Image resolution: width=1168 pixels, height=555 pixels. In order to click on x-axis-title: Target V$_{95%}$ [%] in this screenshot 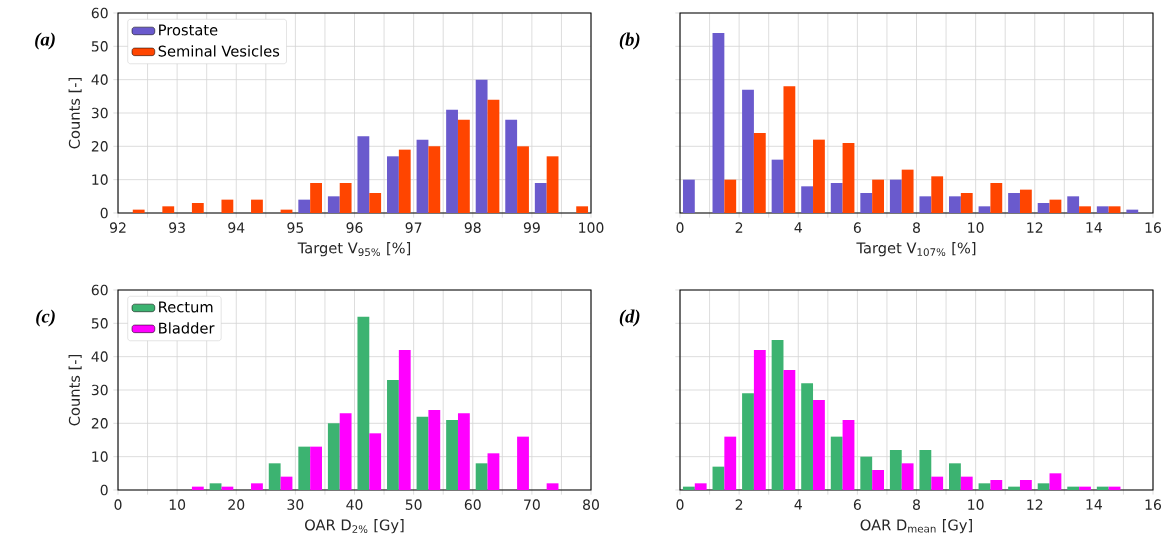, I will do `click(354, 249)`.